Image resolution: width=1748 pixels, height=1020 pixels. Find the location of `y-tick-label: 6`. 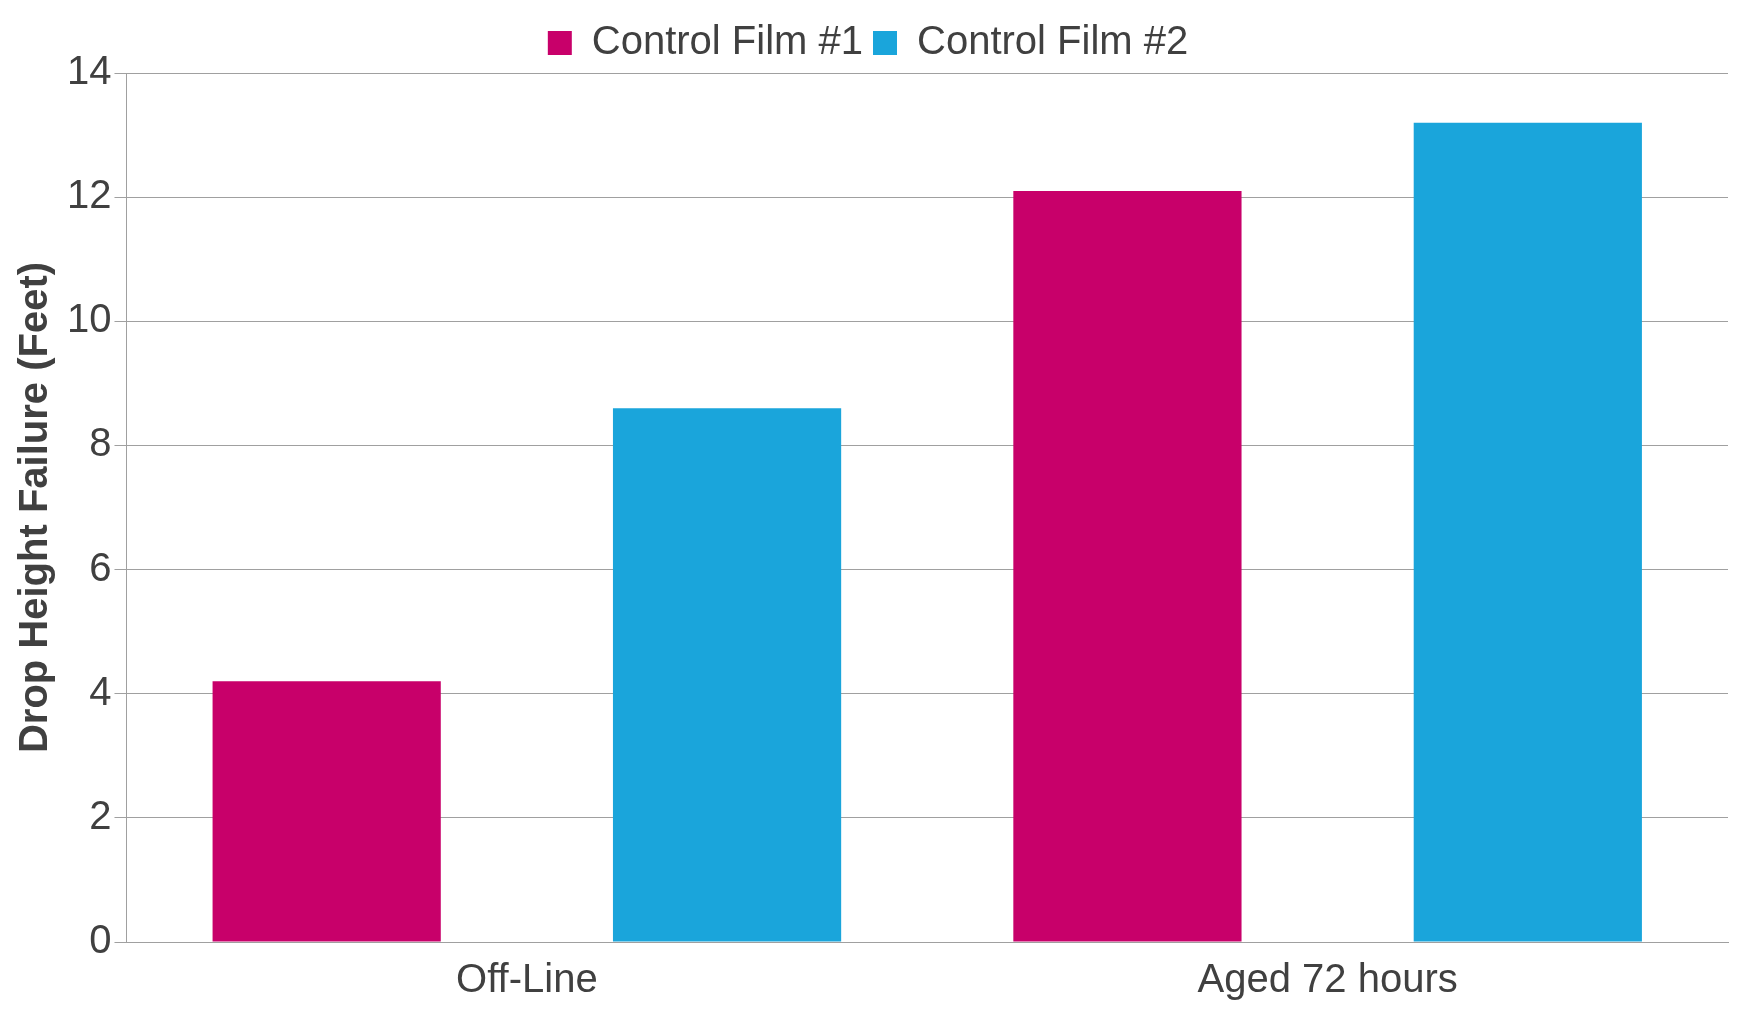

y-tick-label: 6 is located at coordinates (100, 566).